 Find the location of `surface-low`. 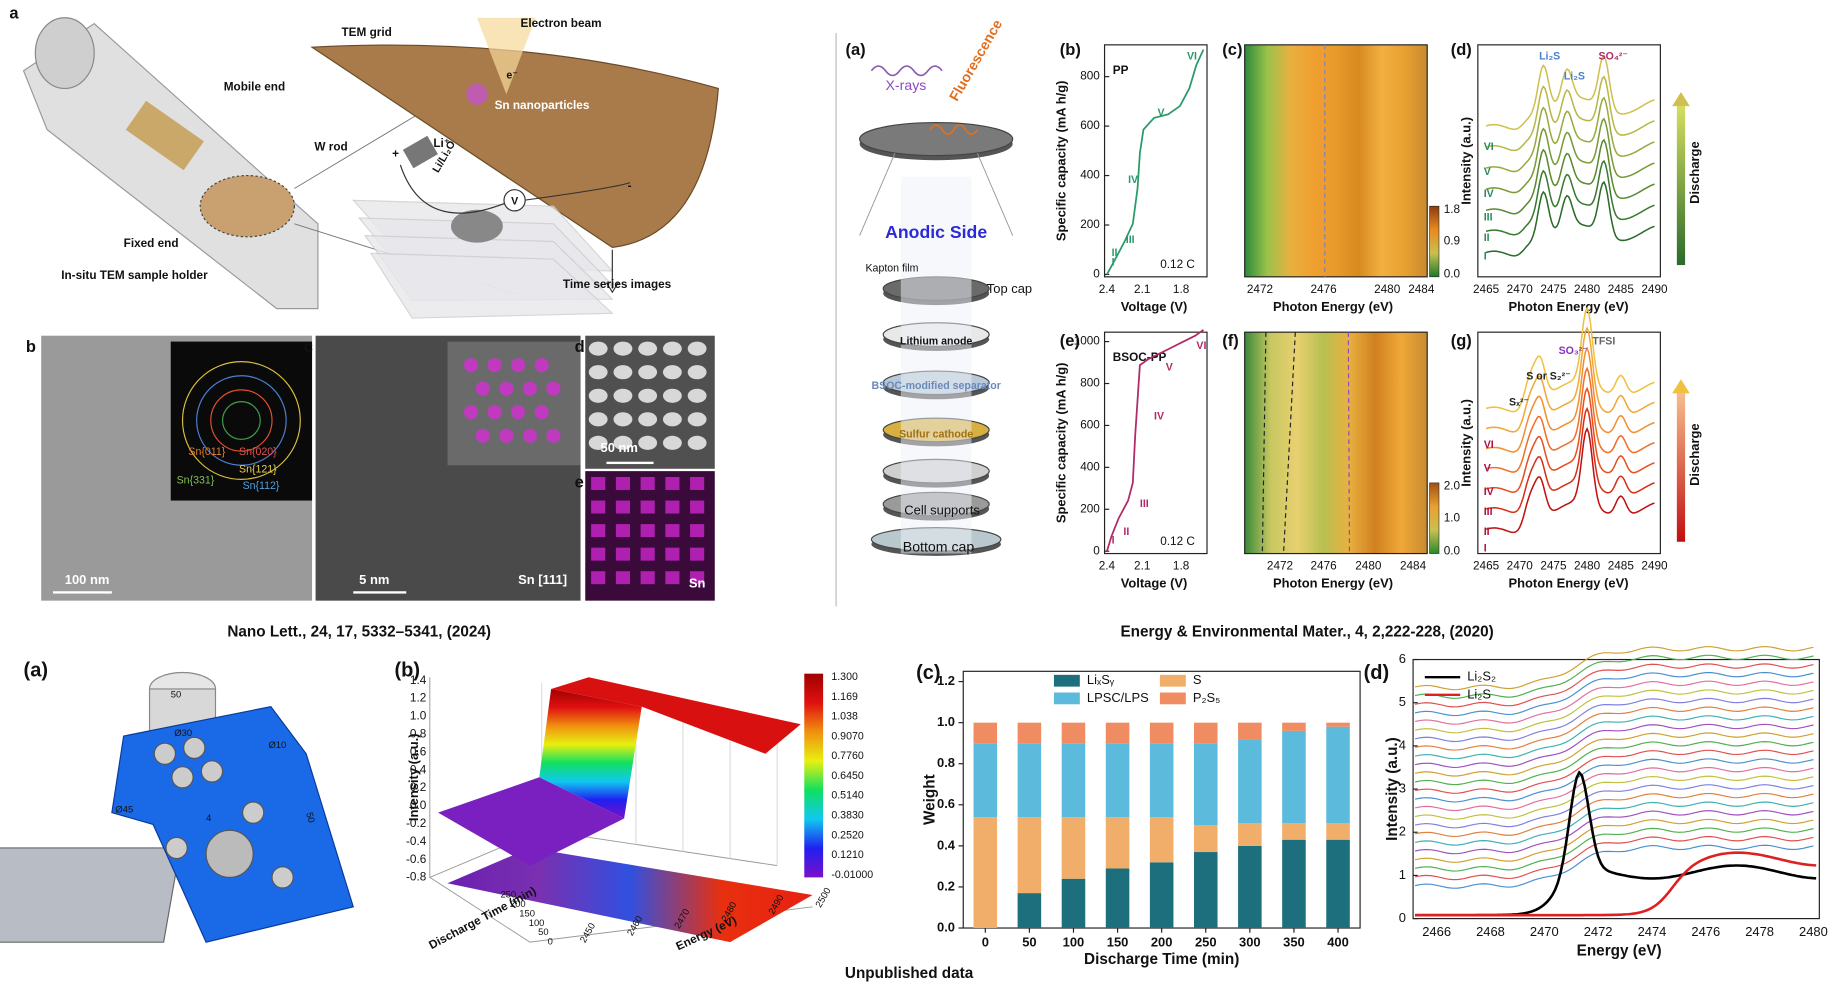

surface-low is located at coordinates (531, 821).